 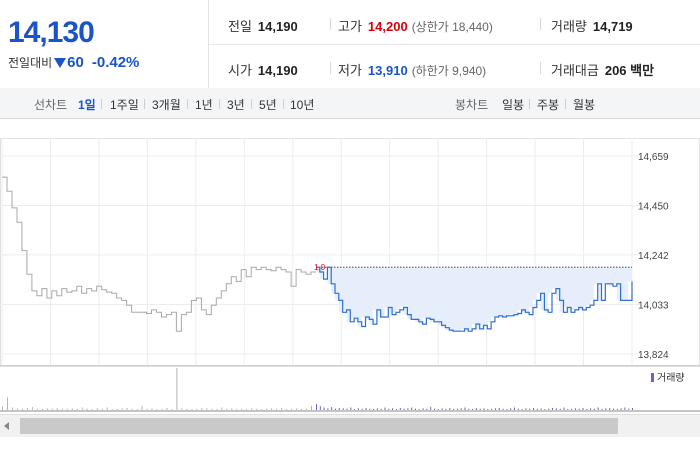 I want to click on y-tick-label: 13,824, so click(x=653, y=355).